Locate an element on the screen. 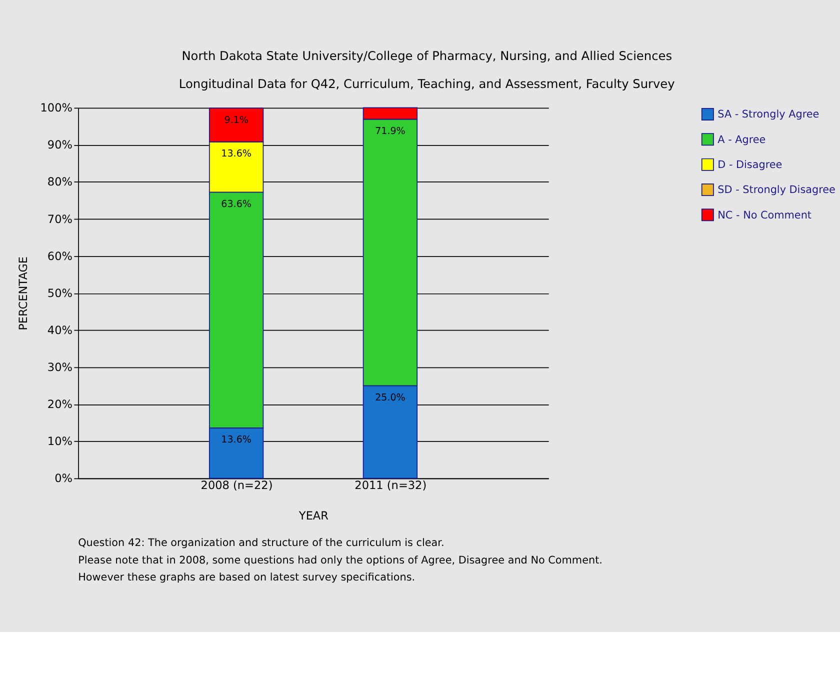 Image resolution: width=840 pixels, height=683 pixels. data-label: 71.9% is located at coordinates (390, 131).